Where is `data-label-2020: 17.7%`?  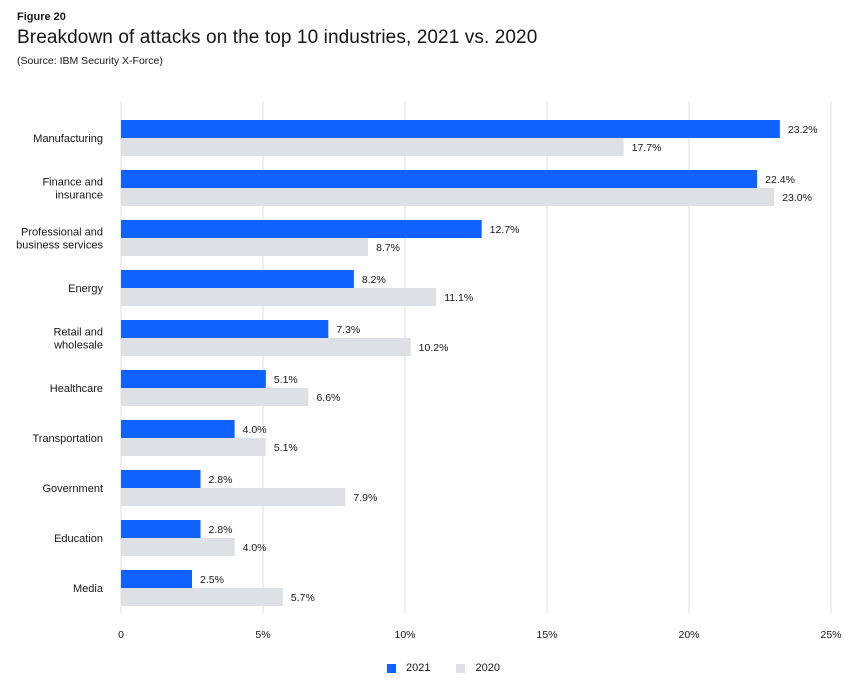
data-label-2020: 17.7% is located at coordinates (647, 148).